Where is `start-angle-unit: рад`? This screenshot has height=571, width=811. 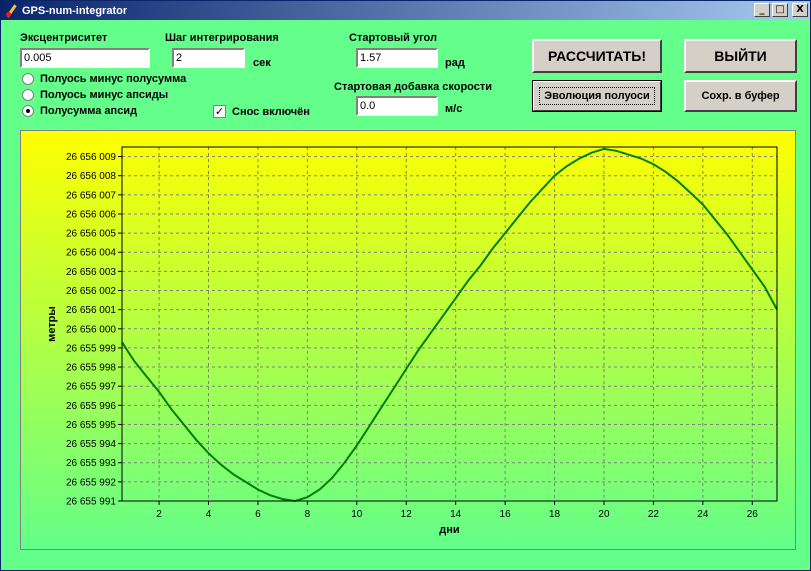 start-angle-unit: рад is located at coordinates (455, 63).